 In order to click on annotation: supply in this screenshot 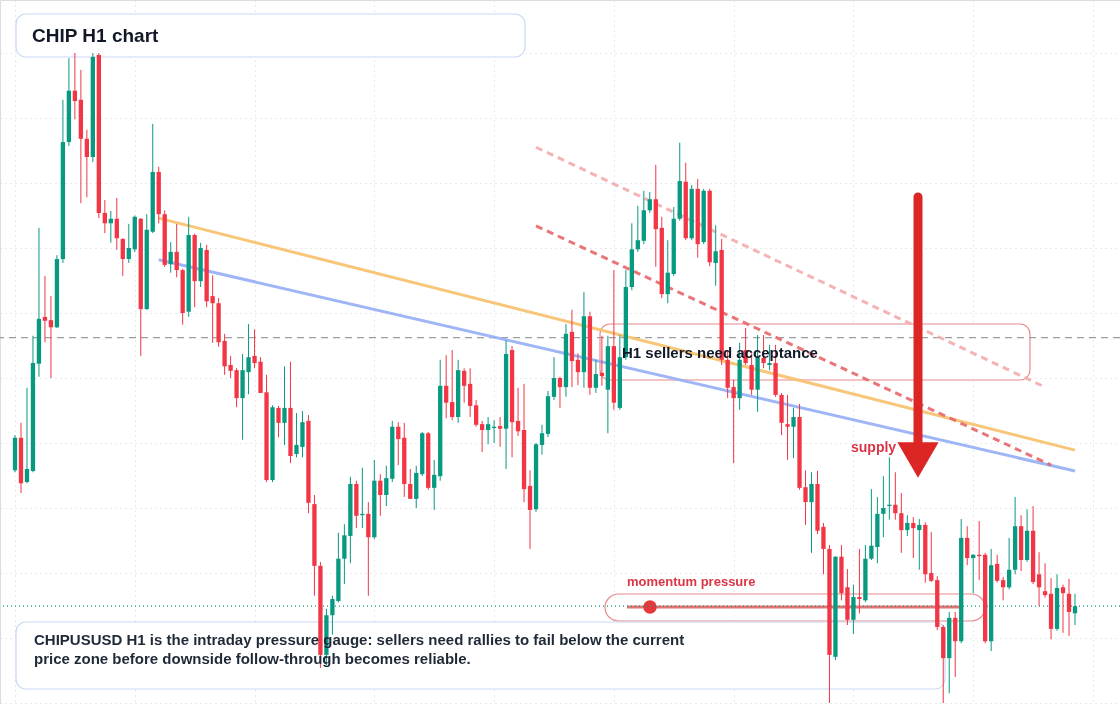, I will do `click(874, 447)`.